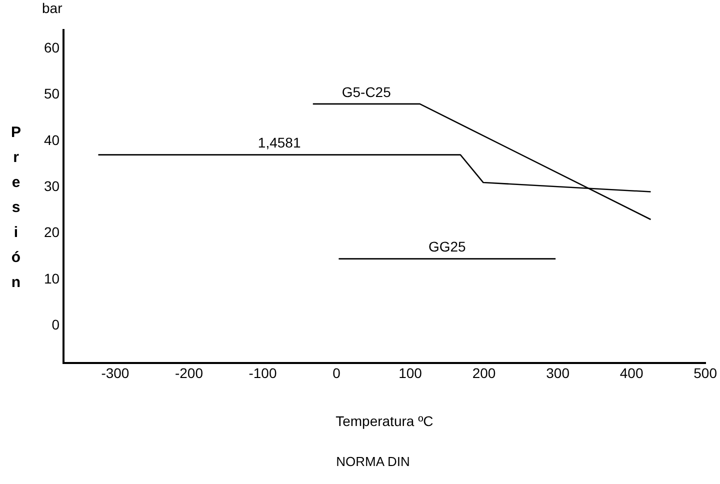  I want to click on series-label: 1,4581, so click(279, 142).